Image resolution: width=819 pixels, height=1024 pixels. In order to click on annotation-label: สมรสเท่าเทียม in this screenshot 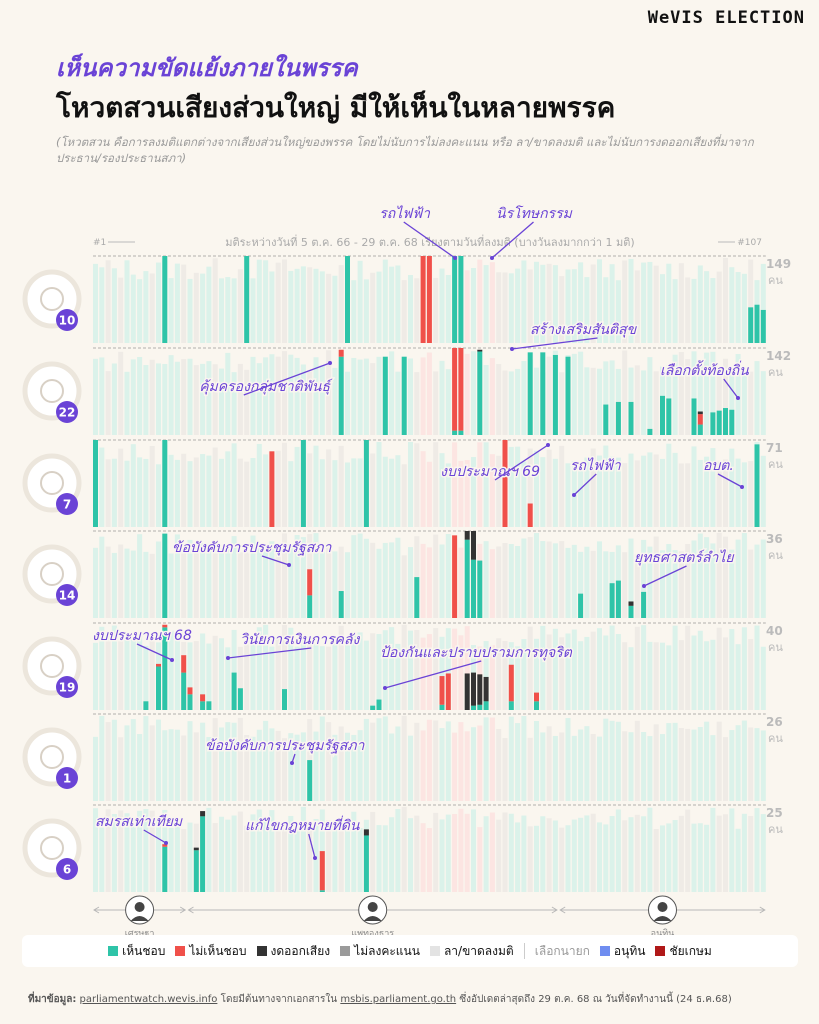, I will do `click(139, 822)`.